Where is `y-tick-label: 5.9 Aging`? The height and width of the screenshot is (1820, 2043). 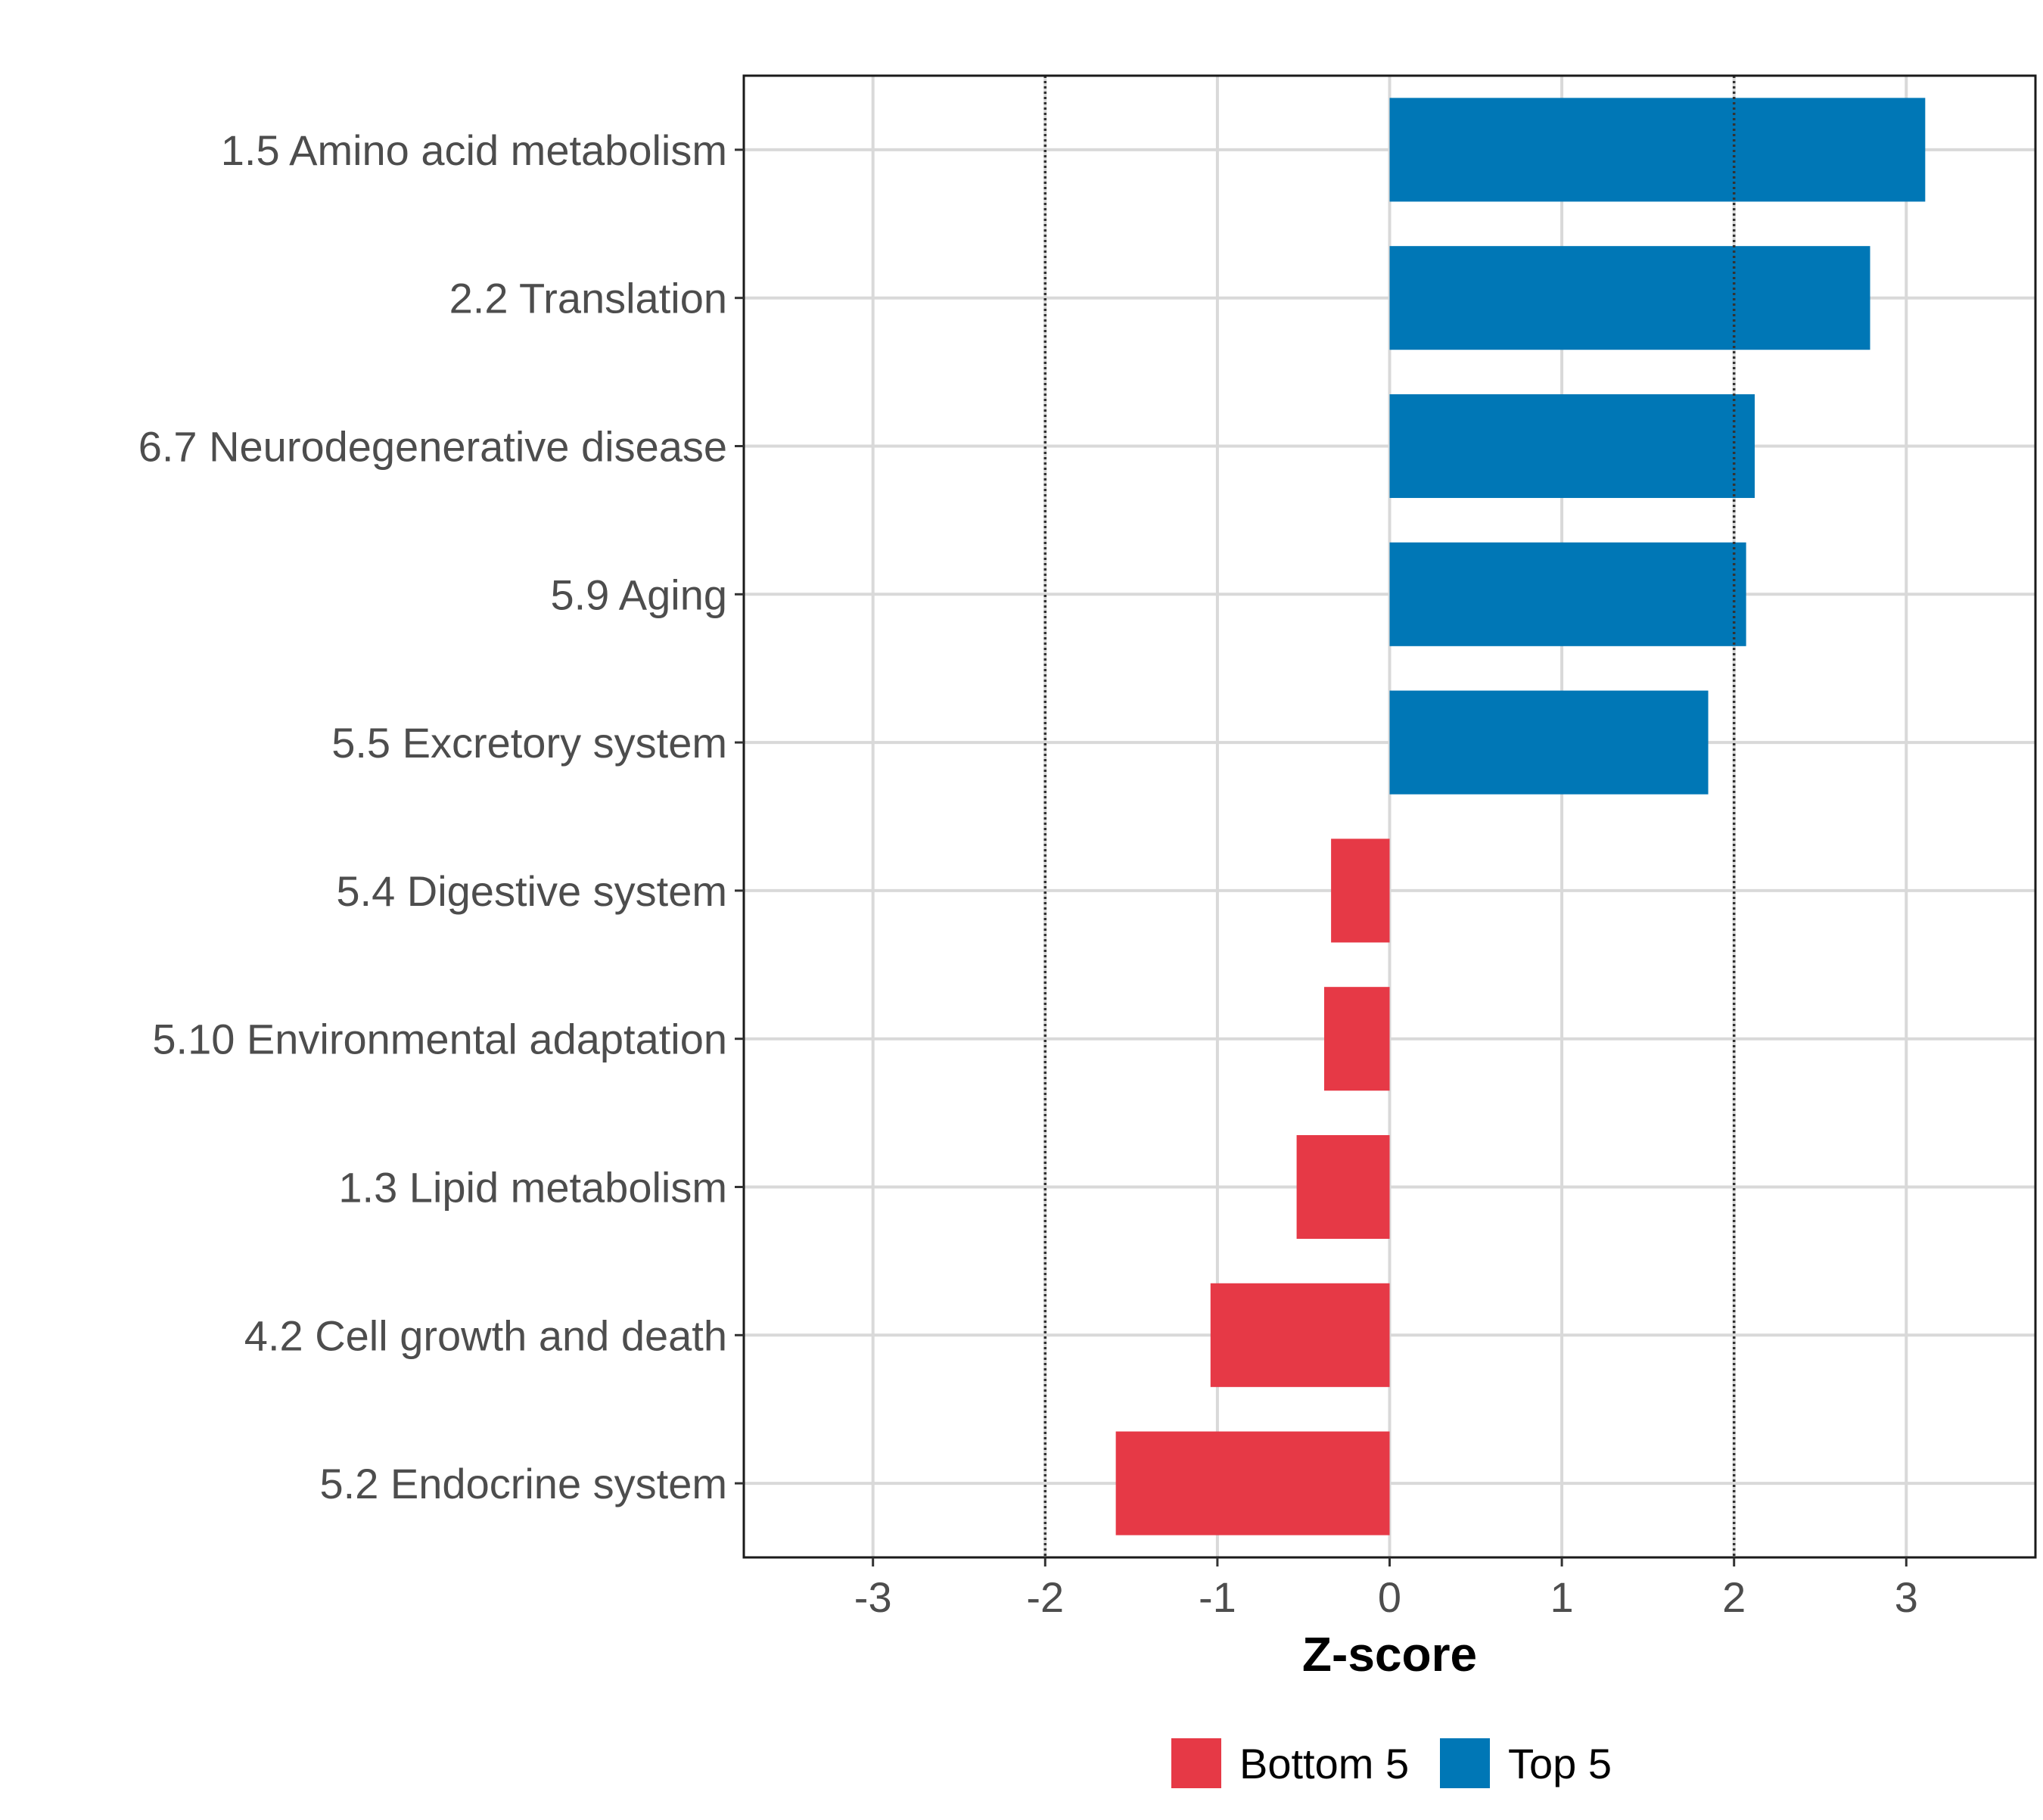
y-tick-label: 5.9 Aging is located at coordinates (639, 594).